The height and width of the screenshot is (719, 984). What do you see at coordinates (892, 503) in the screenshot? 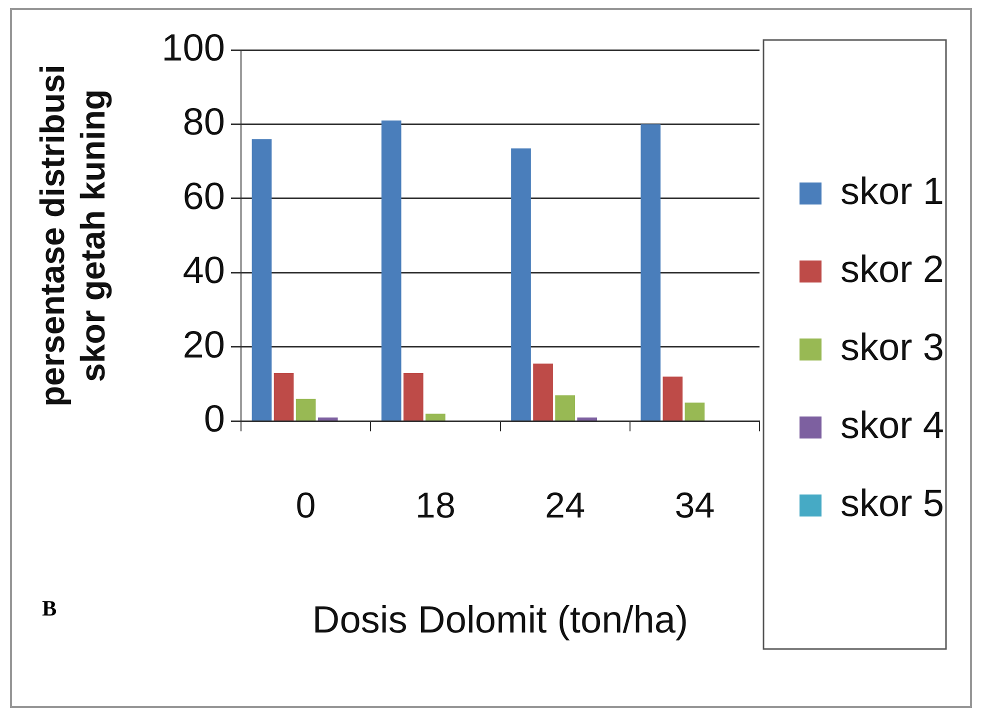
I see `legend-label: skor 5` at bounding box center [892, 503].